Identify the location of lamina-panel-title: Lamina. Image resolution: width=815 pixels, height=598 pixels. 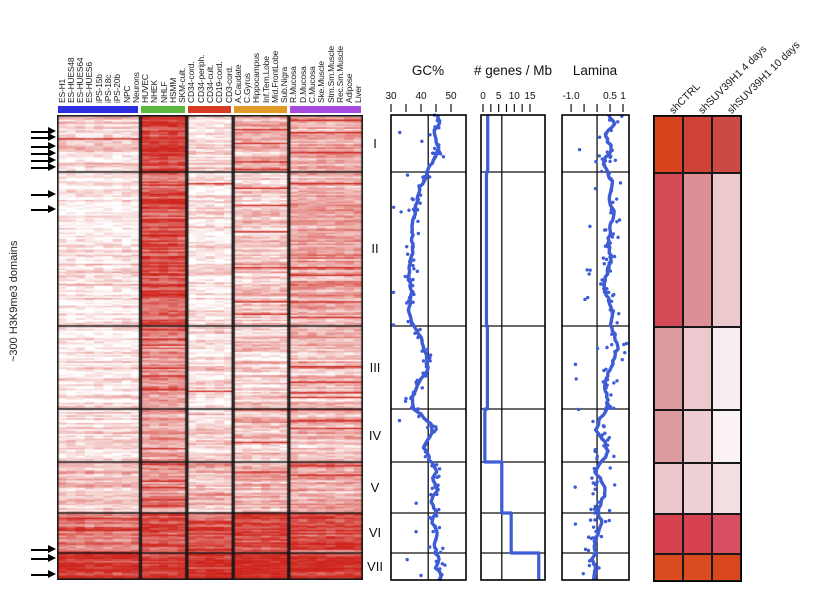
(595, 70).